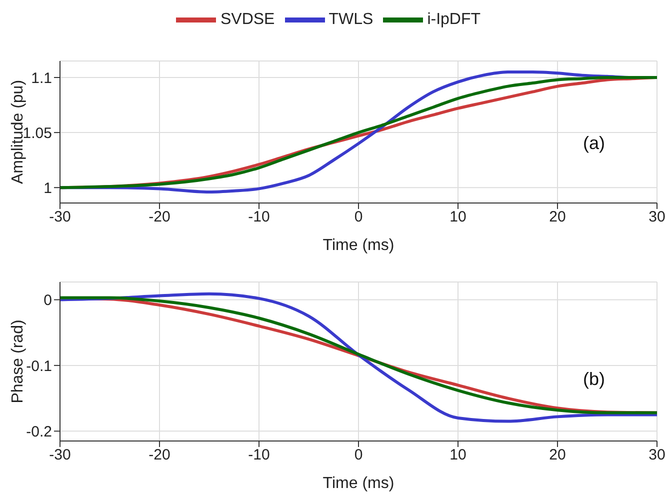 This screenshot has width=665, height=496. I want to click on annotation: (a), so click(594, 143).